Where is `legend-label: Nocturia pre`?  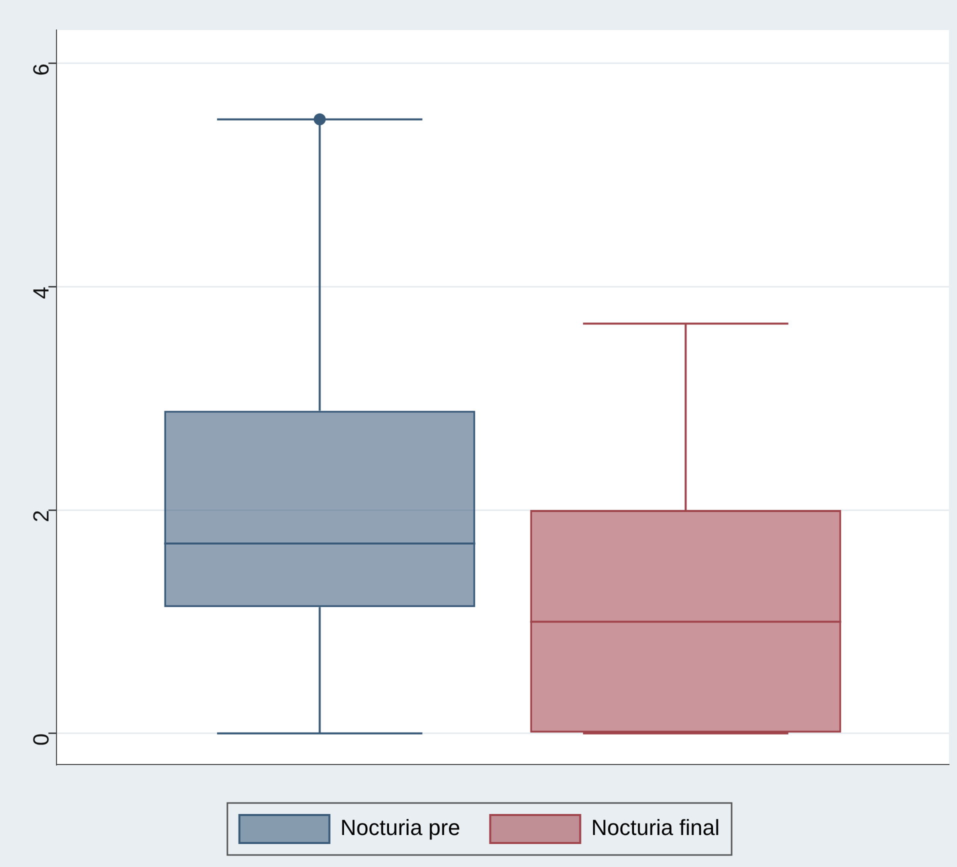 legend-label: Nocturia pre is located at coordinates (400, 827).